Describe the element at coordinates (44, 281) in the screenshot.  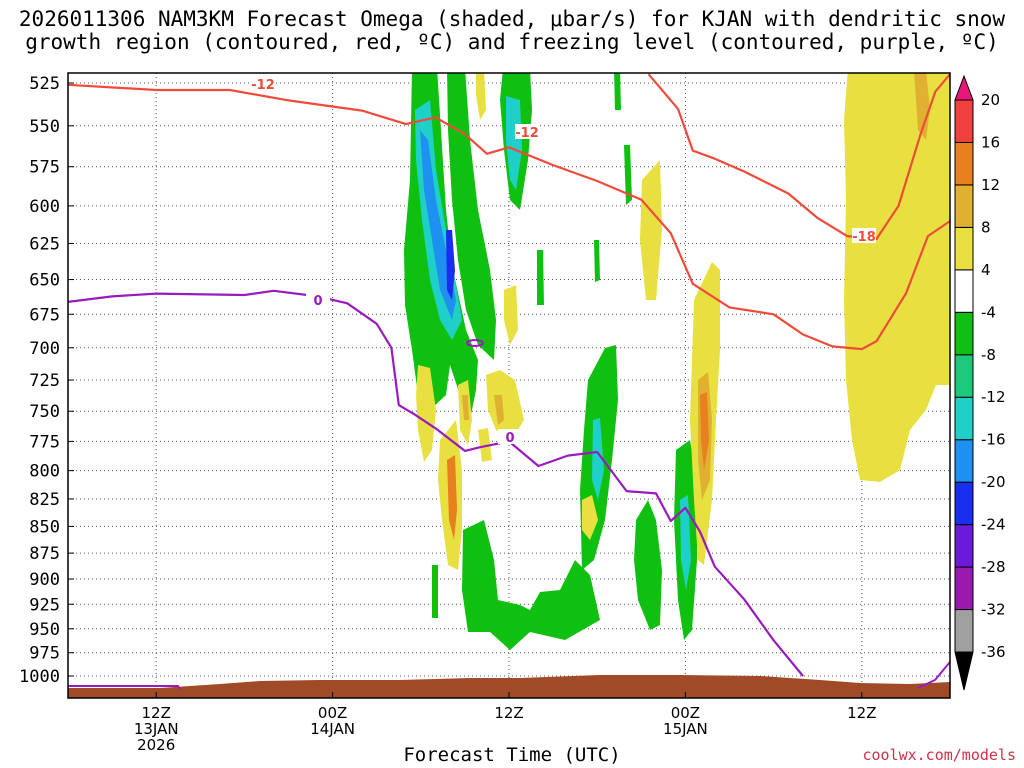
I see `y-tick-label: 650` at that location.